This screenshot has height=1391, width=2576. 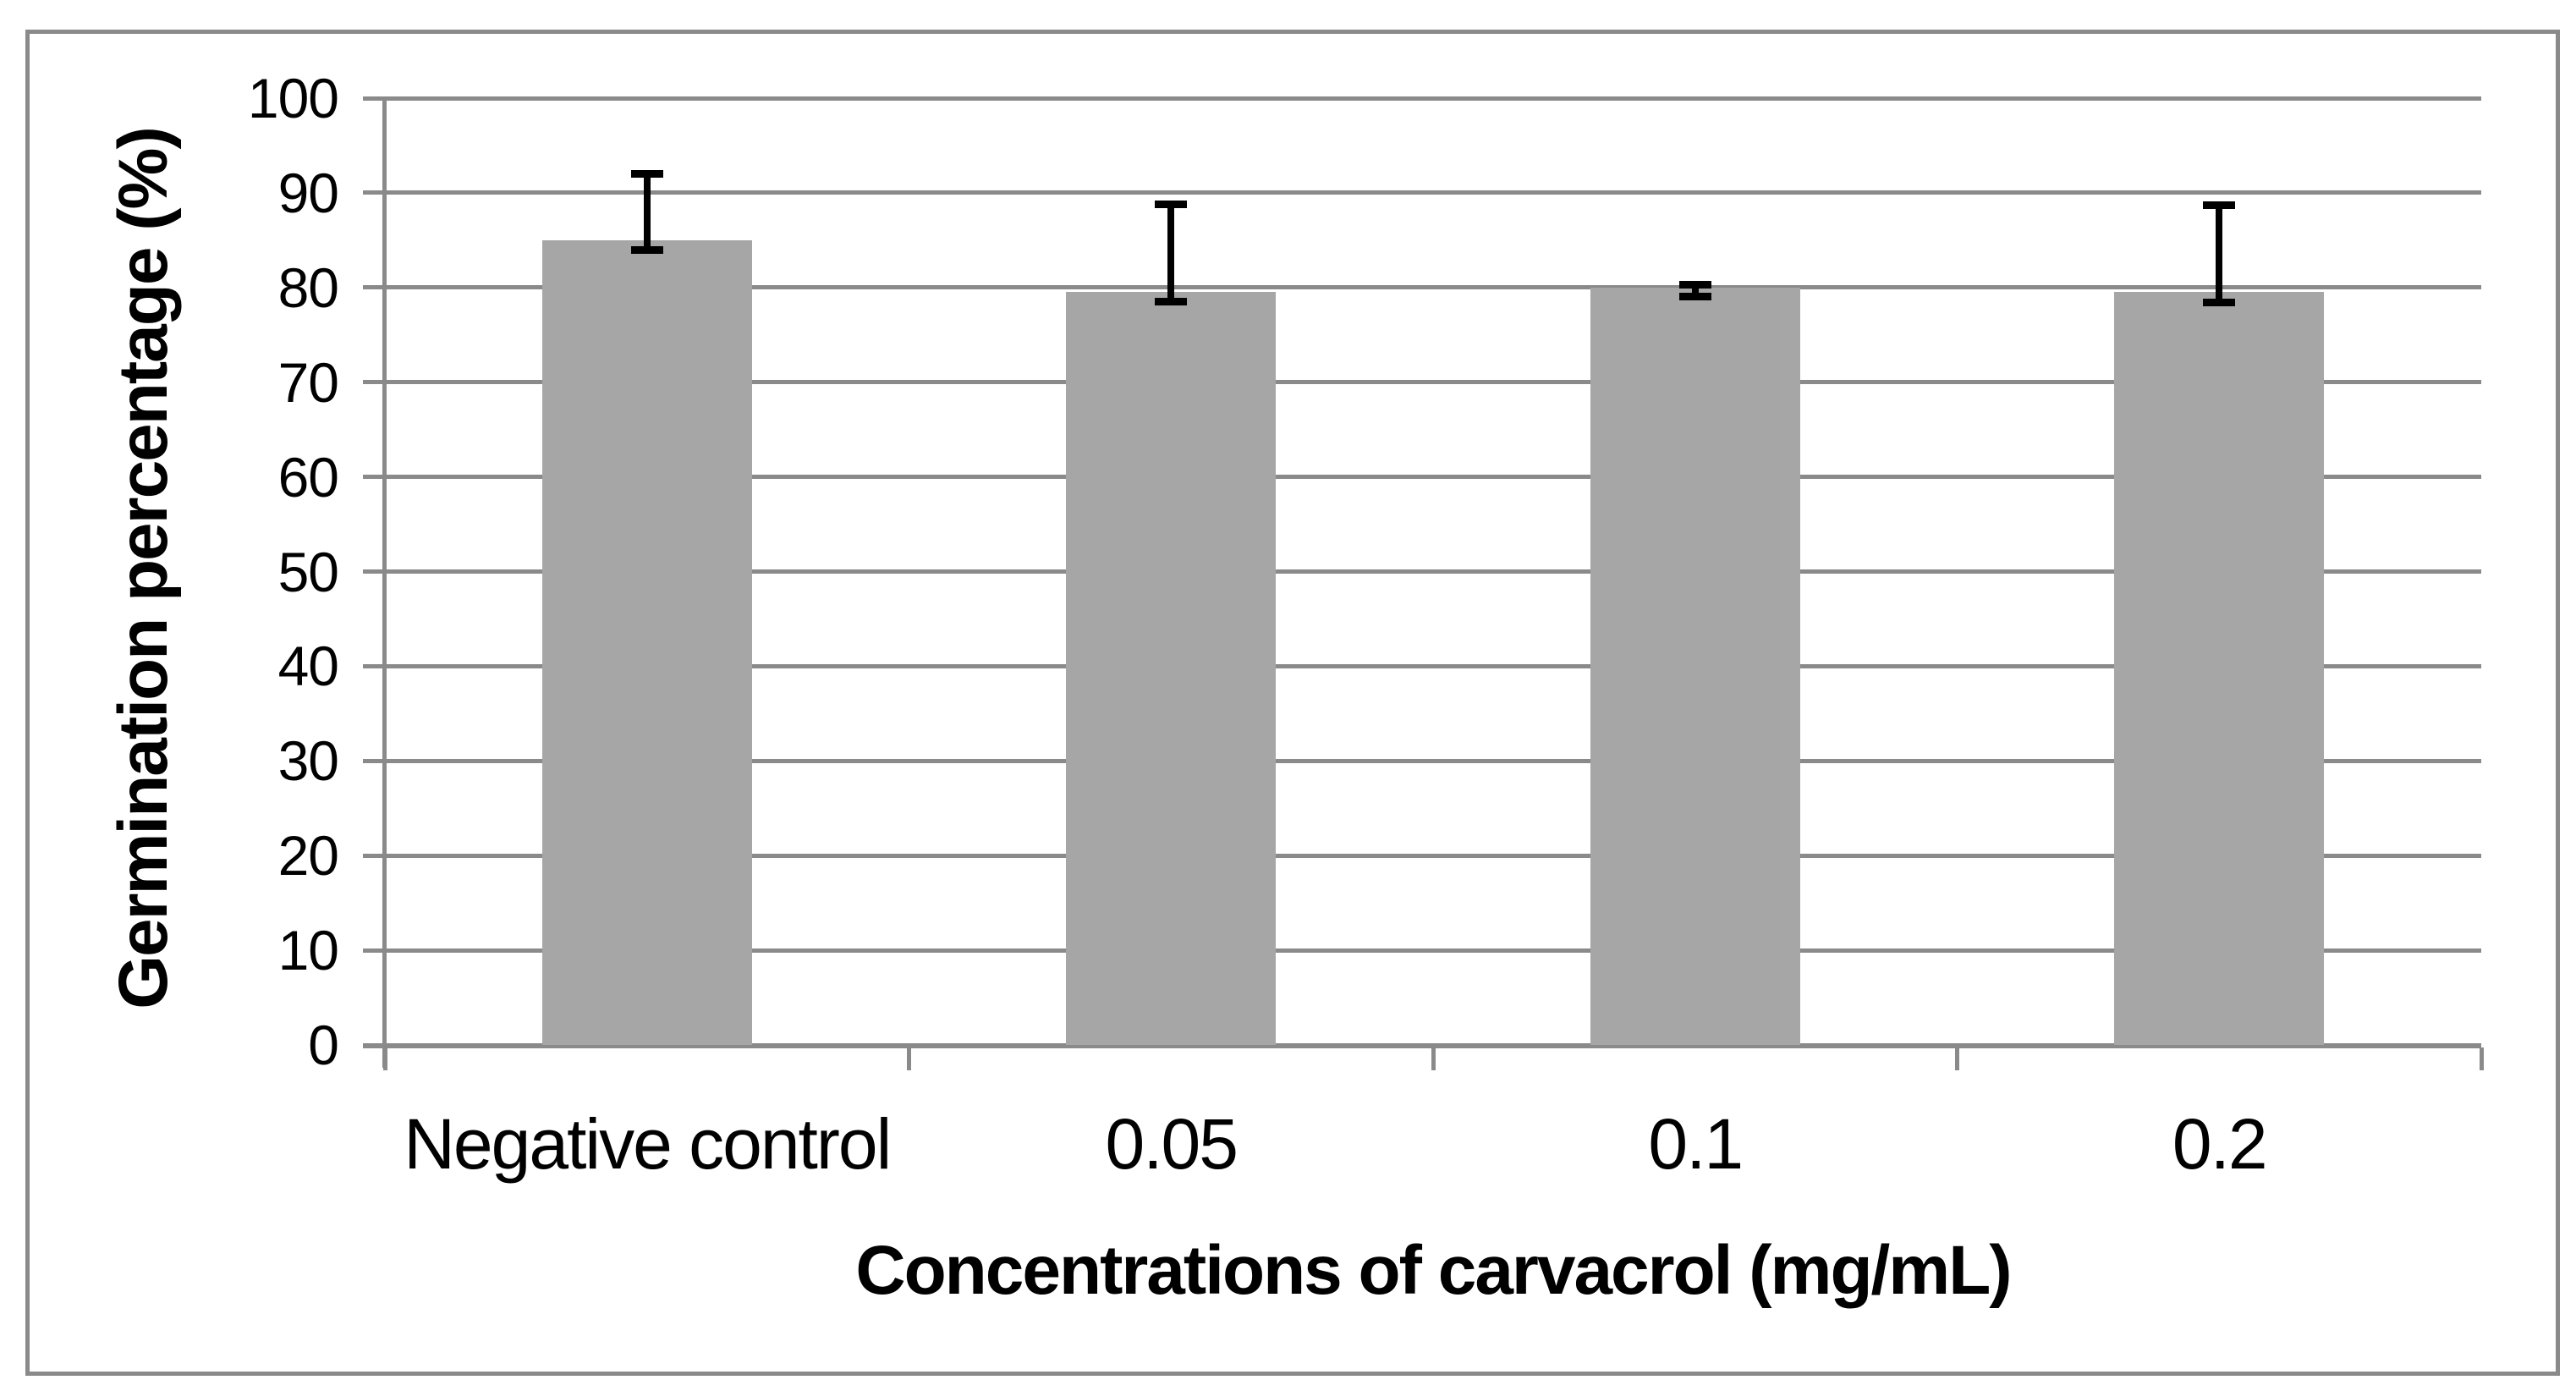 I want to click on y-tick-label: 40, so click(x=308, y=666).